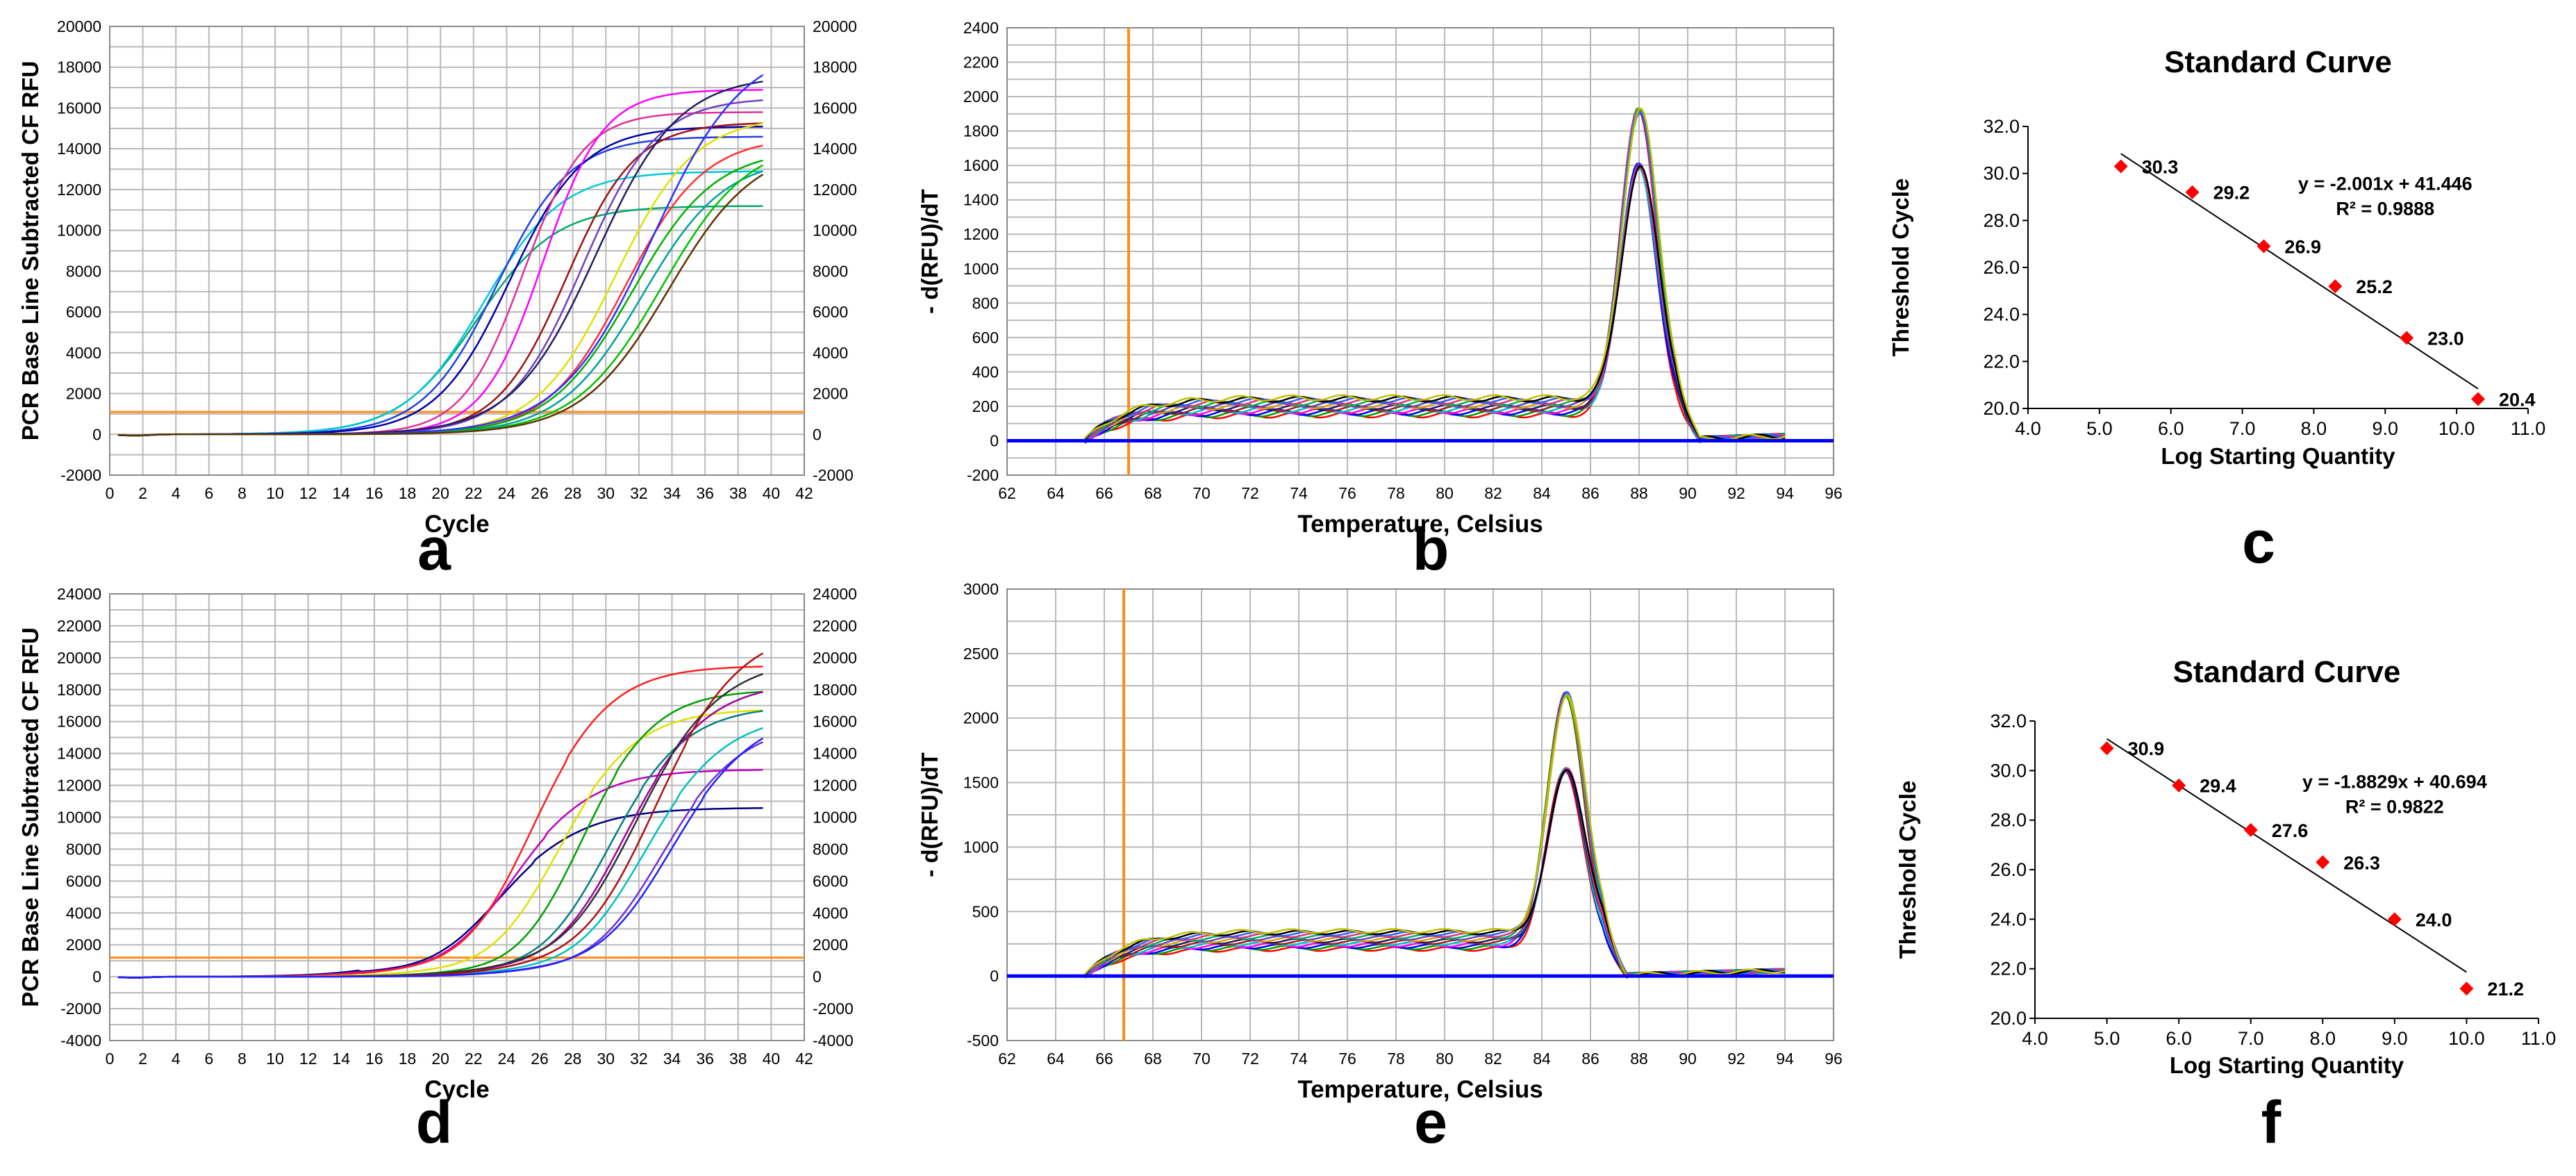 Image resolution: width=2576 pixels, height=1176 pixels. Describe the element at coordinates (830, 945) in the screenshot. I see `y-tick-label-right: 2000` at that location.